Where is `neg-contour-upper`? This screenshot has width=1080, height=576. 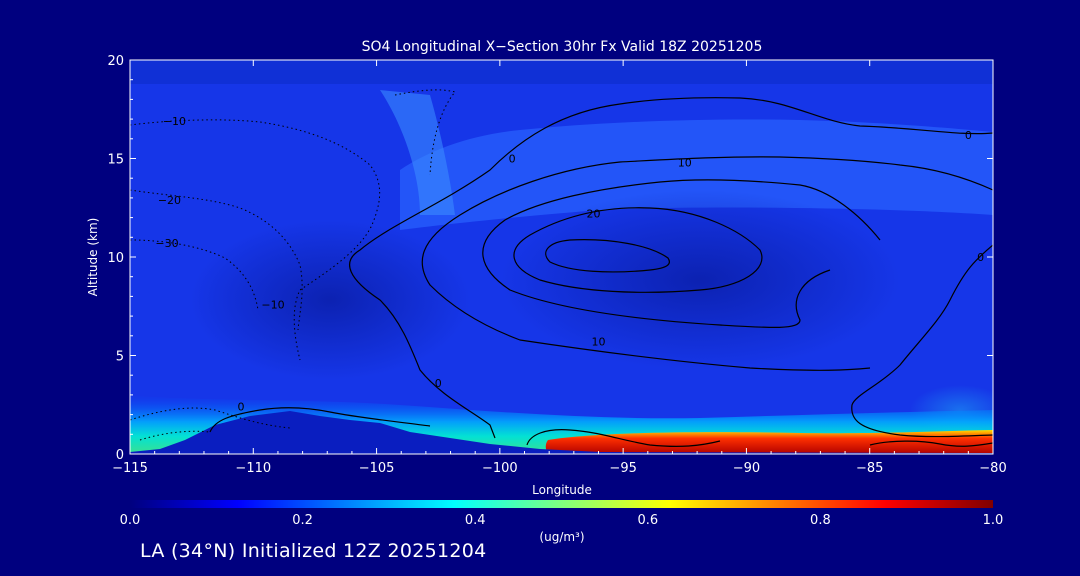
neg-contour-upper is located at coordinates (425, 132).